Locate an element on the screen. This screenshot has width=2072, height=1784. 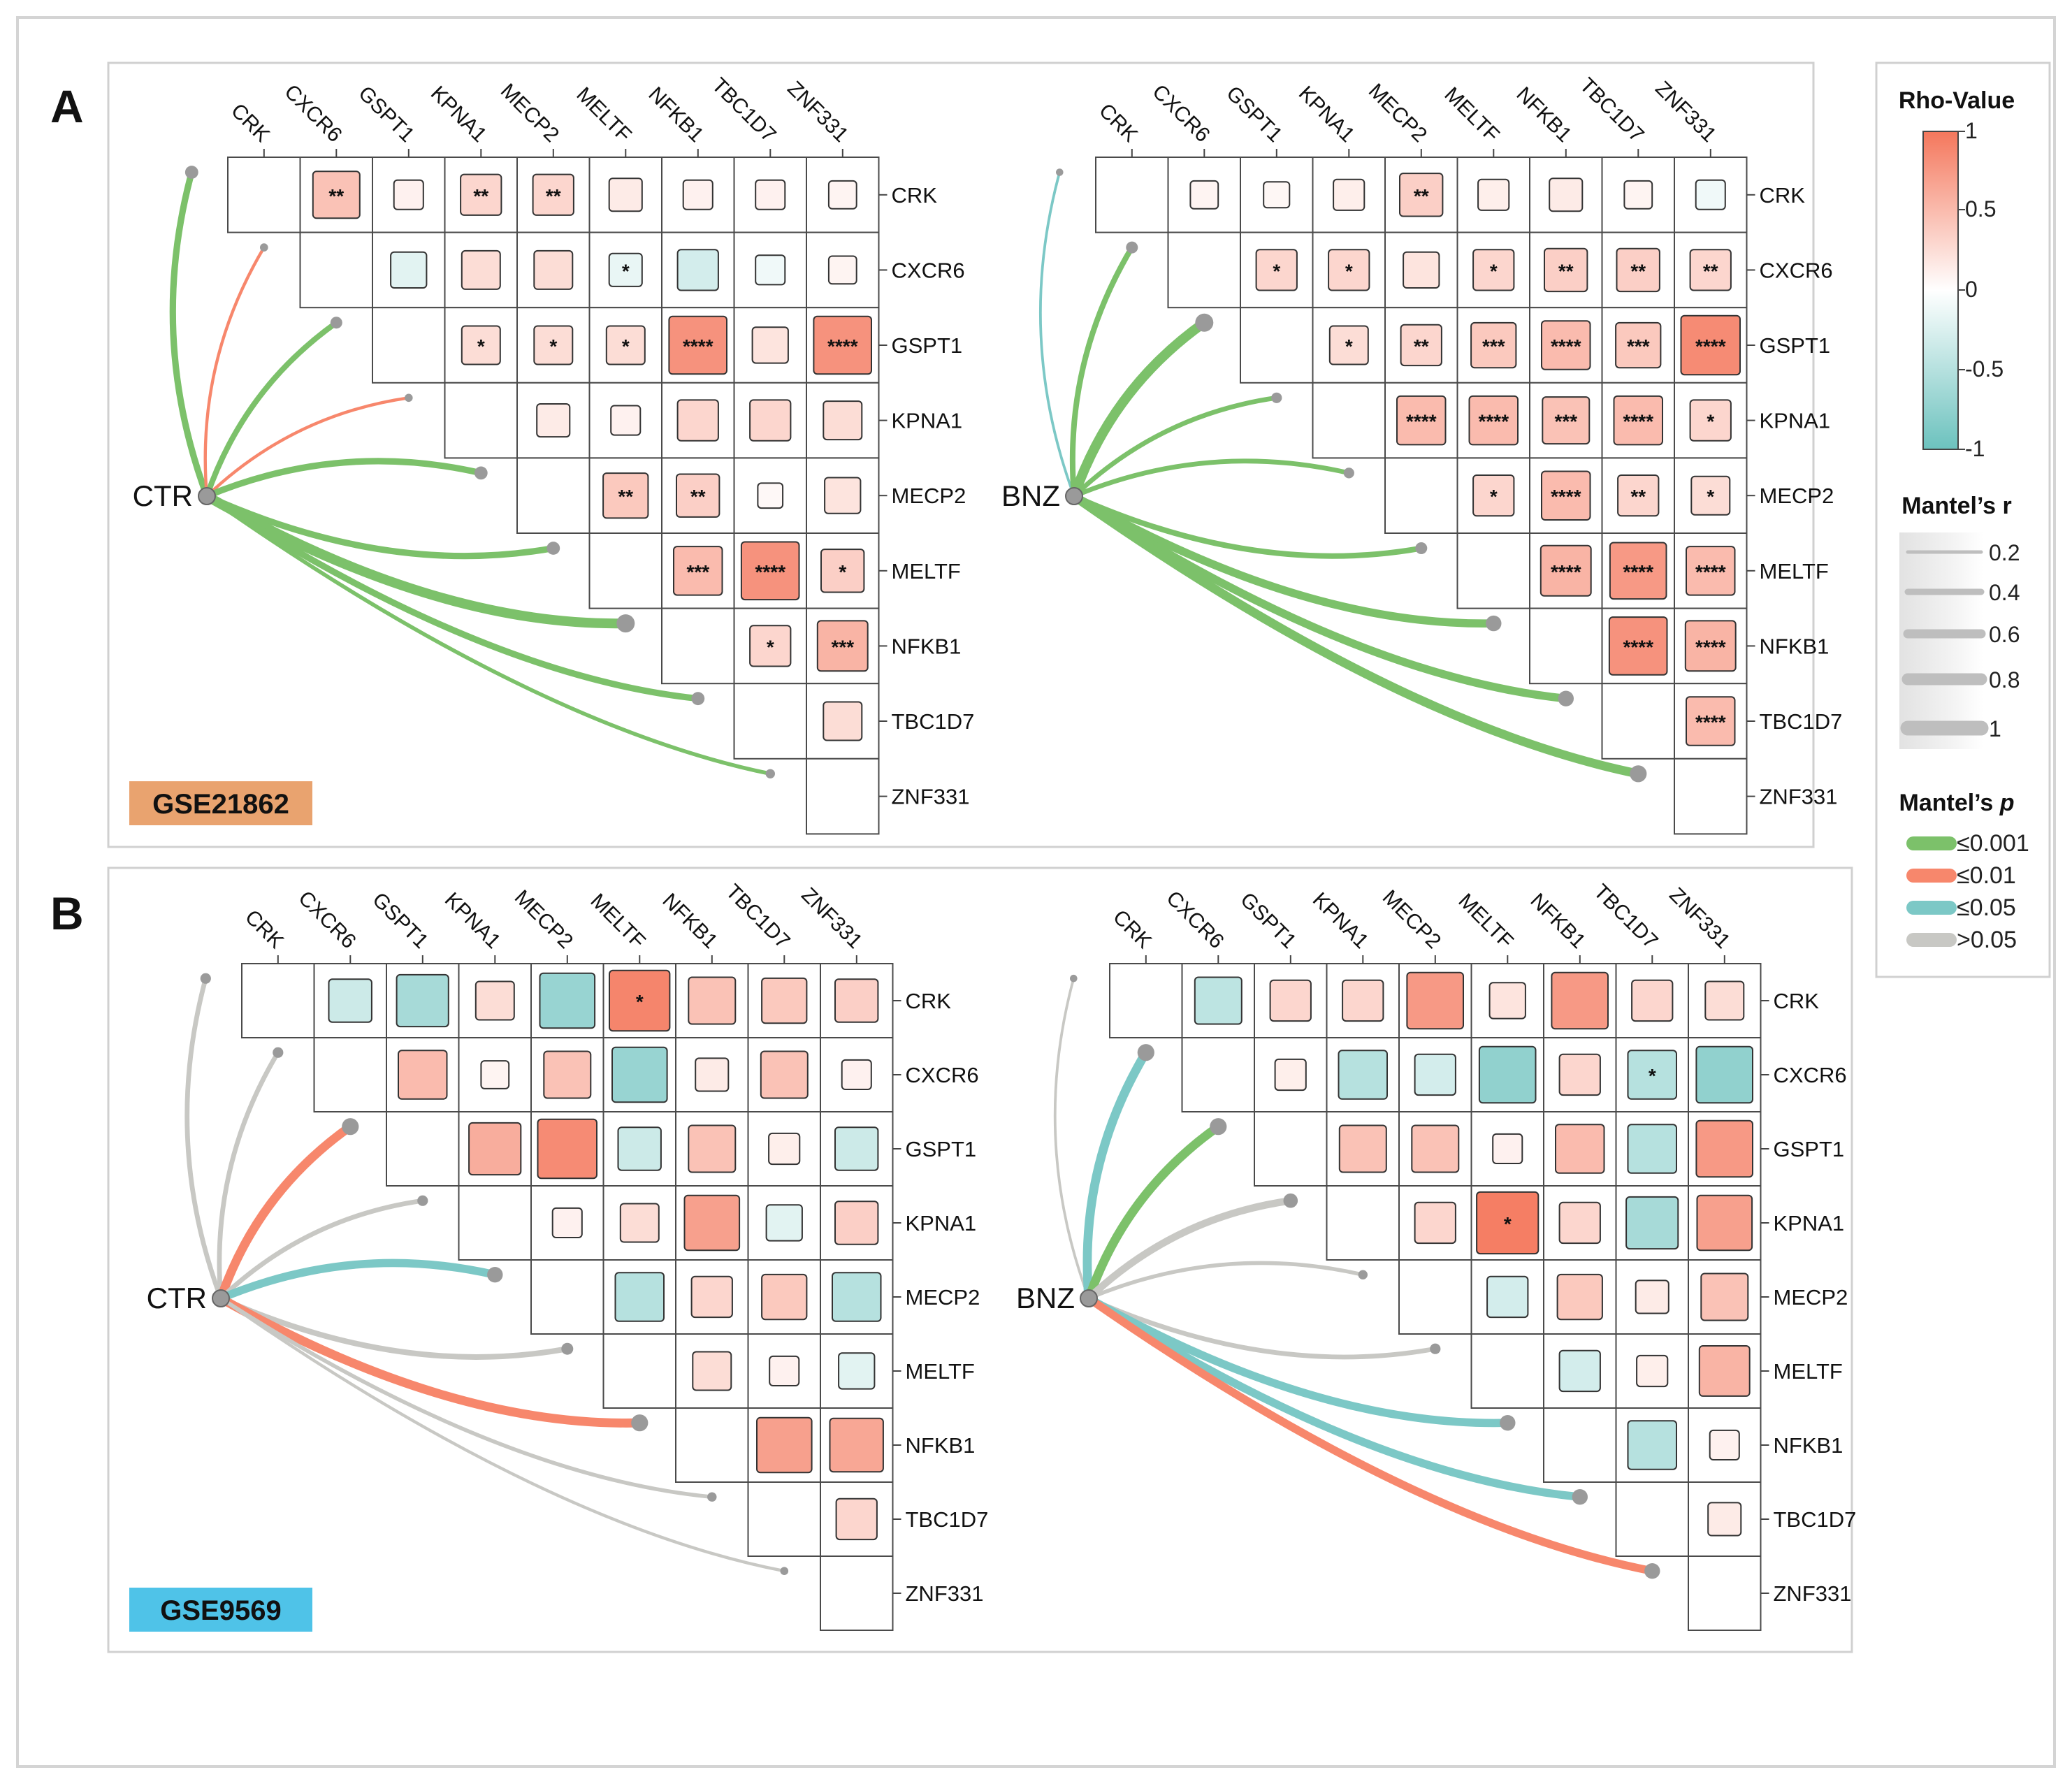
row-label-crk: CRK is located at coordinates (929, 1001).